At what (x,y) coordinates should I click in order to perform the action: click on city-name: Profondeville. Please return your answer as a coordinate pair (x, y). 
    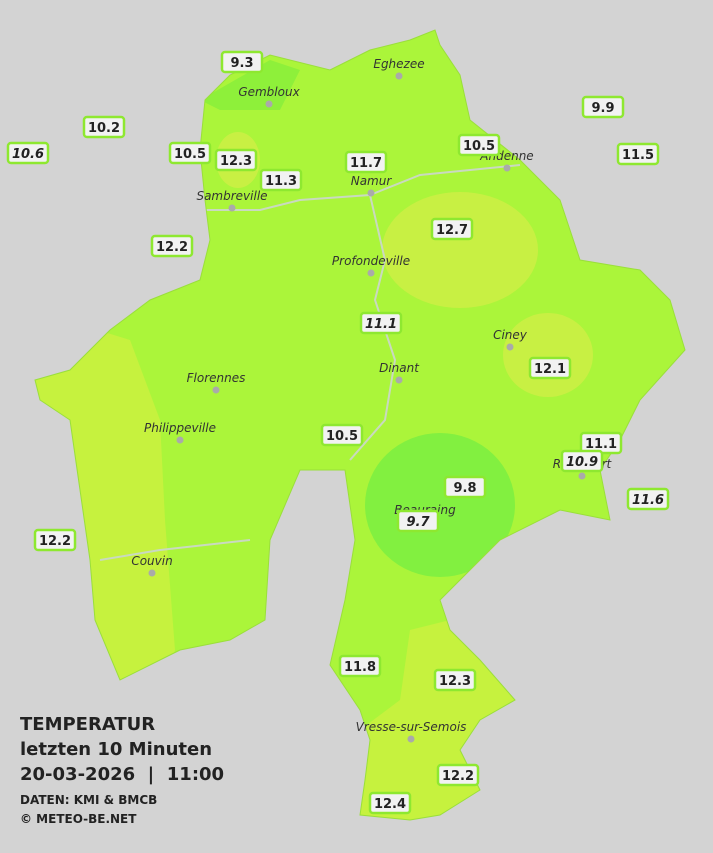
    Looking at the image, I should click on (371, 261).